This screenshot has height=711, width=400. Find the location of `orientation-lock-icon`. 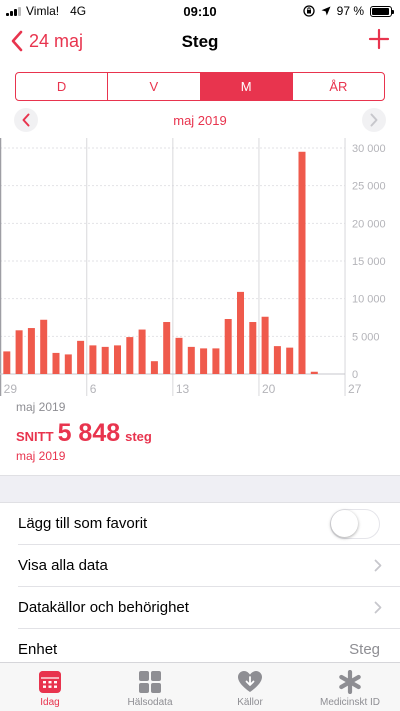

orientation-lock-icon is located at coordinates (308, 11).